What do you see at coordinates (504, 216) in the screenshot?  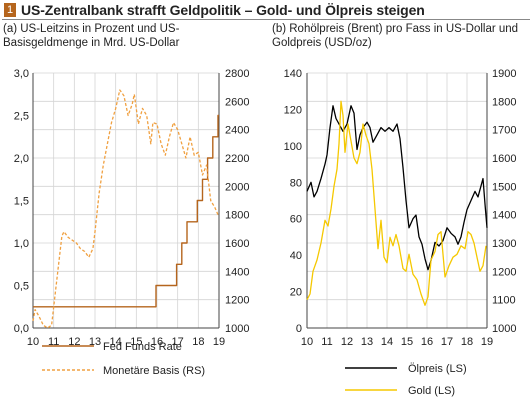 I see `chart-b-y-tick-label-right: 1400` at bounding box center [504, 216].